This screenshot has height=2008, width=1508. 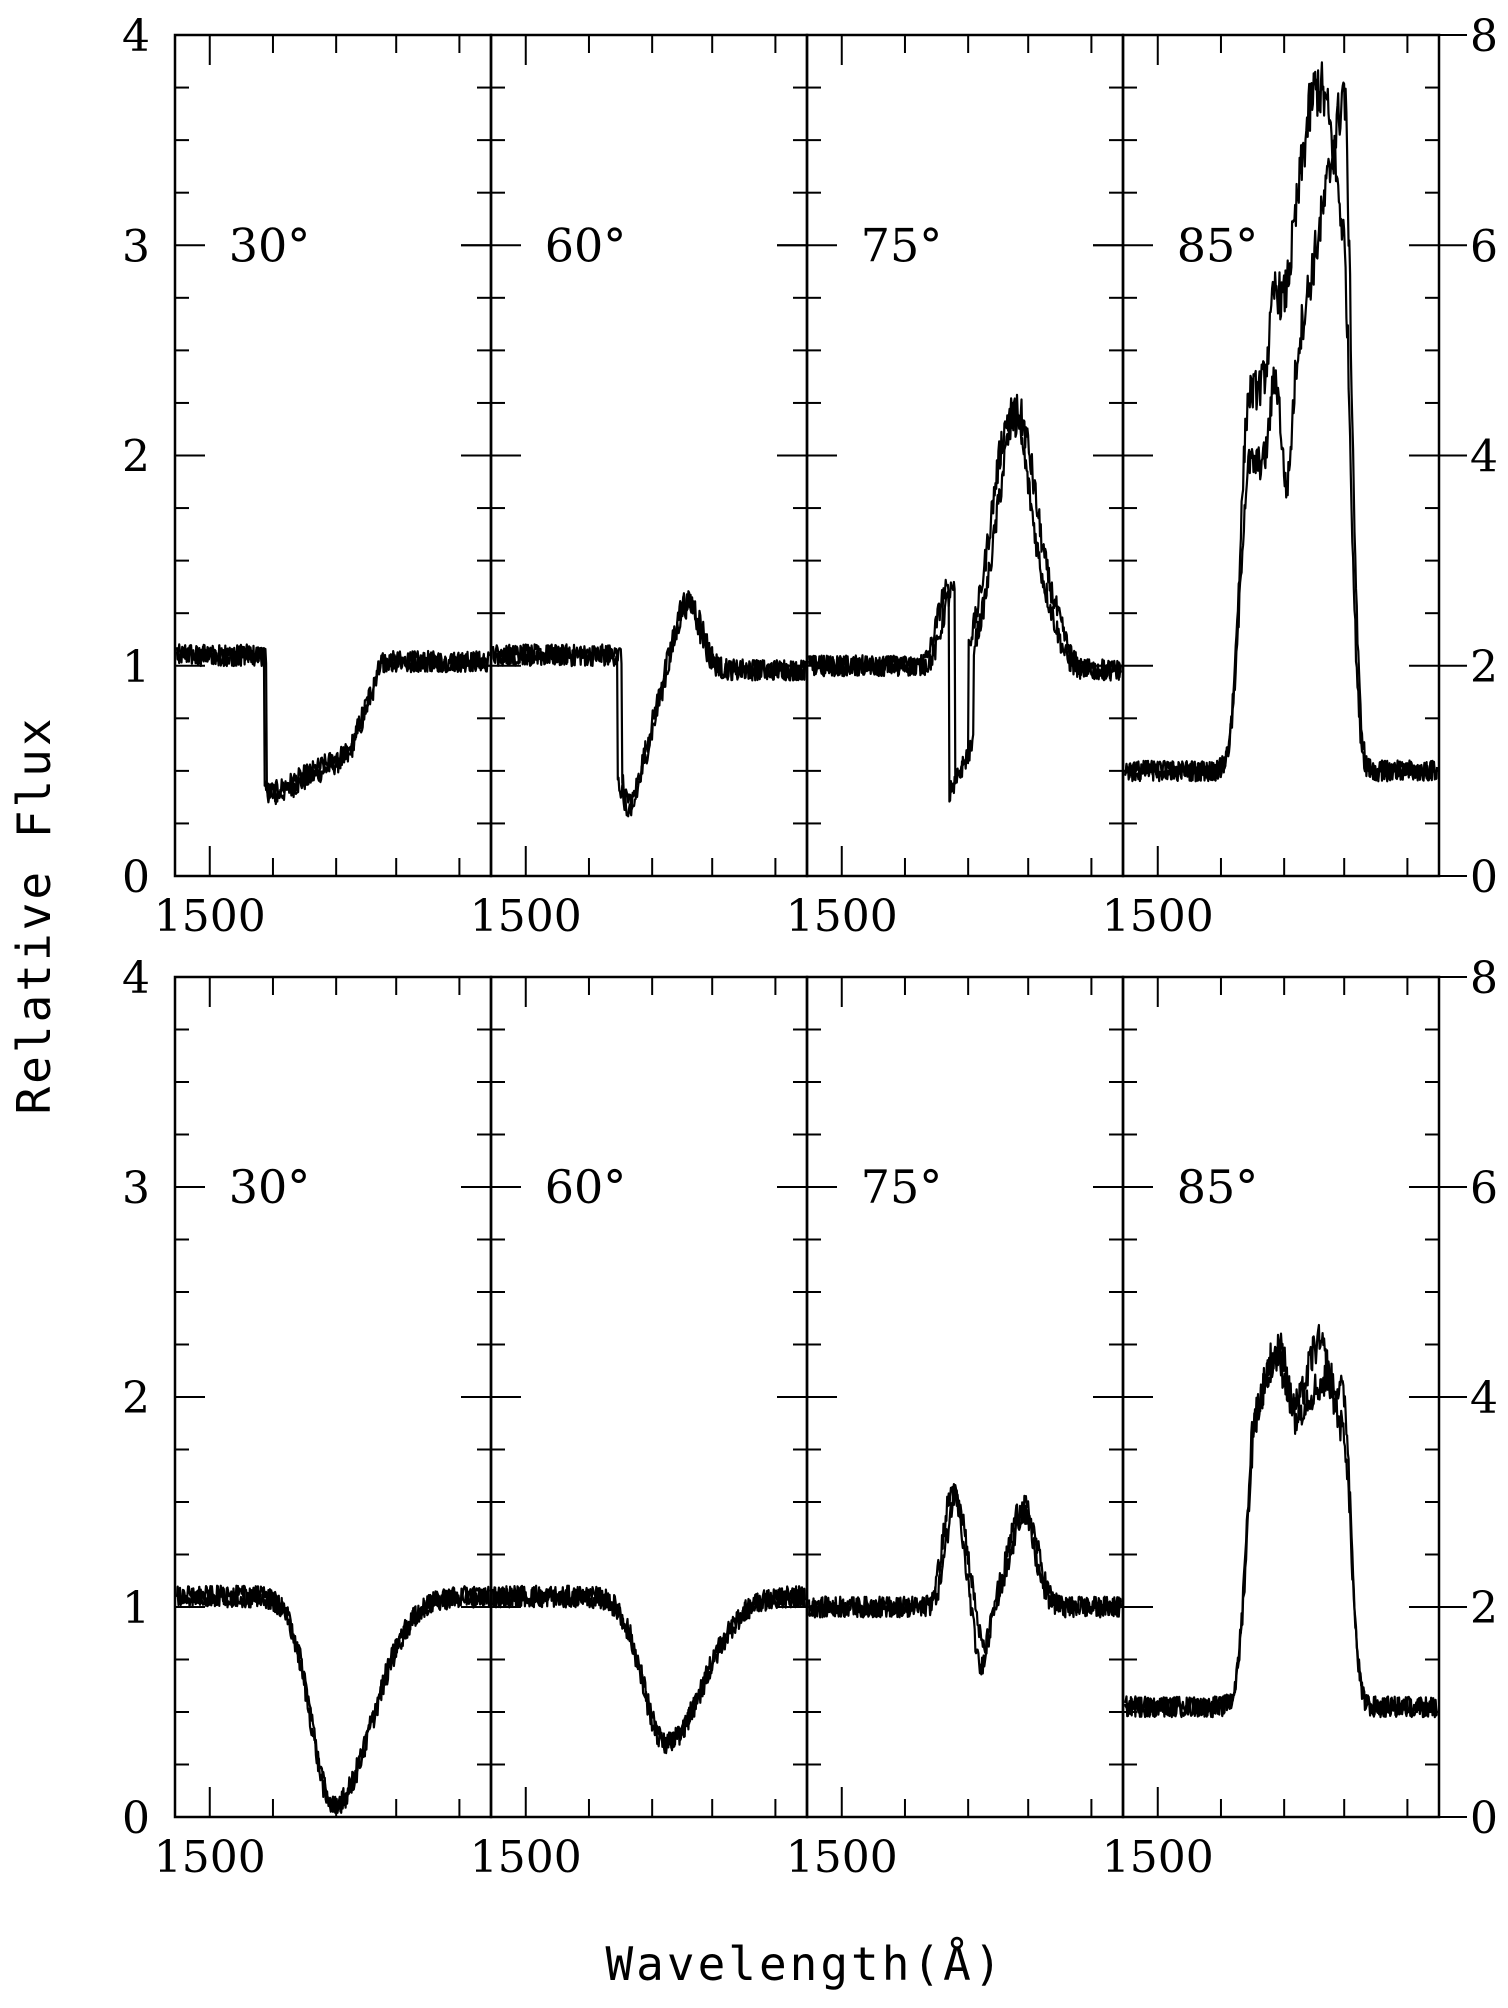 I want to click on panel-bottom-2: 1500 75°, so click(x=951, y=1429).